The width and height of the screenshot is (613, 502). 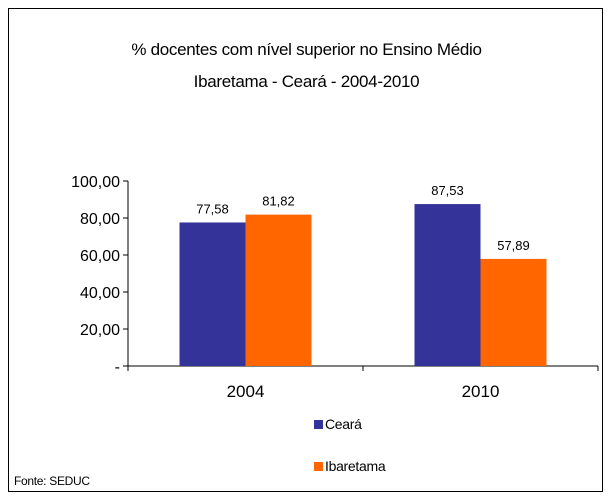 What do you see at coordinates (52, 481) in the screenshot?
I see `source-note: Fonte: SEDUC` at bounding box center [52, 481].